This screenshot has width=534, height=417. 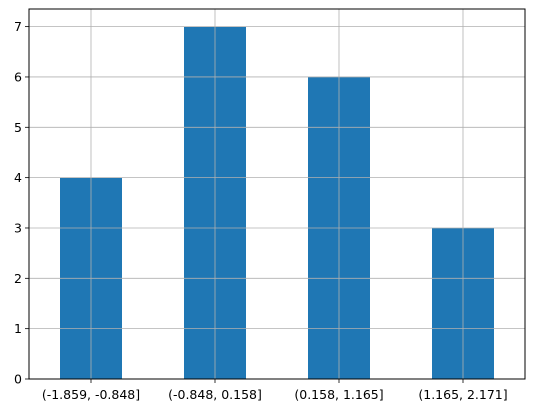 I want to click on y-tick-label-4: 4, so click(x=18, y=177).